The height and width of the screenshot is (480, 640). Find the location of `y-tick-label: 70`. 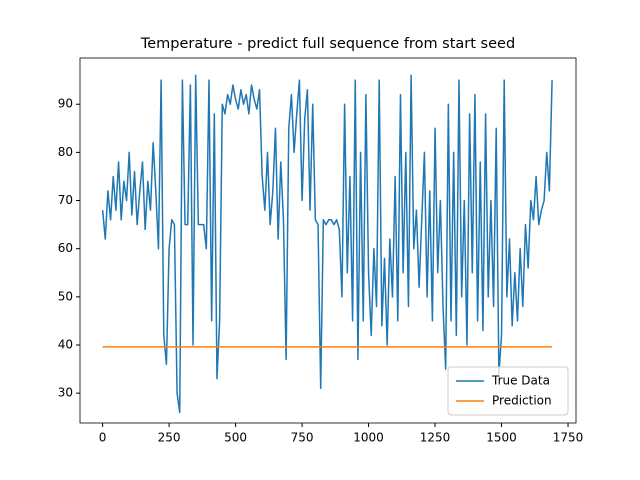

y-tick-label: 70 is located at coordinates (65, 200).